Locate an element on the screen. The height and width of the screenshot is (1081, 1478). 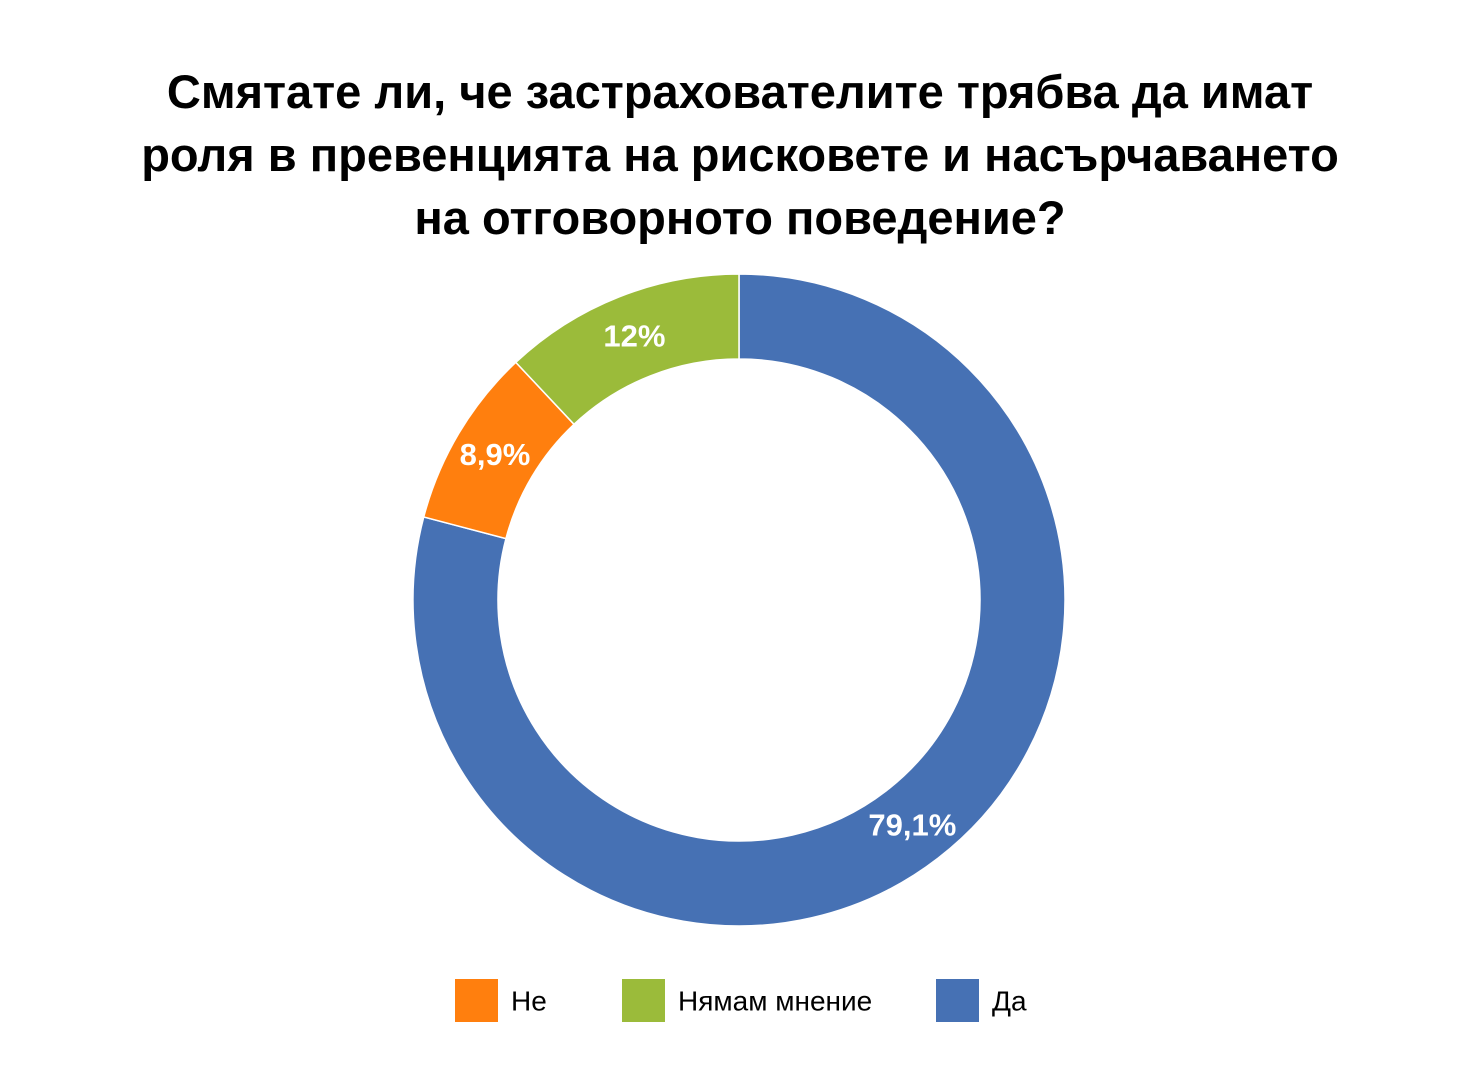
data-label-1: 8,9% is located at coordinates (495, 454).